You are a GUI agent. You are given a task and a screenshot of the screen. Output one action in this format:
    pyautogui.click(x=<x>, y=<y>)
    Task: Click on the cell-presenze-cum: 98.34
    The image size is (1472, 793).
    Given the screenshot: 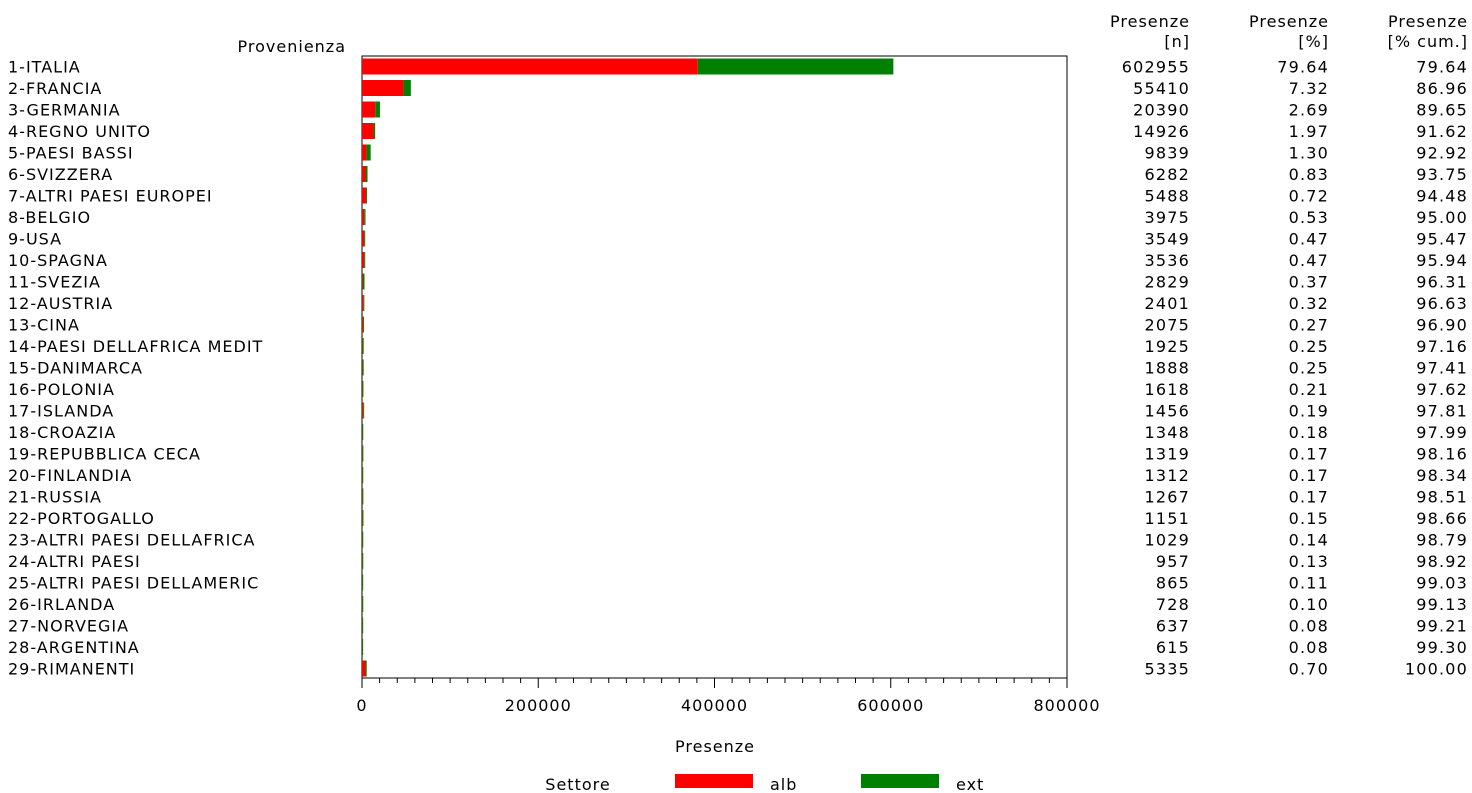 What is the action you would take?
    pyautogui.click(x=1442, y=475)
    